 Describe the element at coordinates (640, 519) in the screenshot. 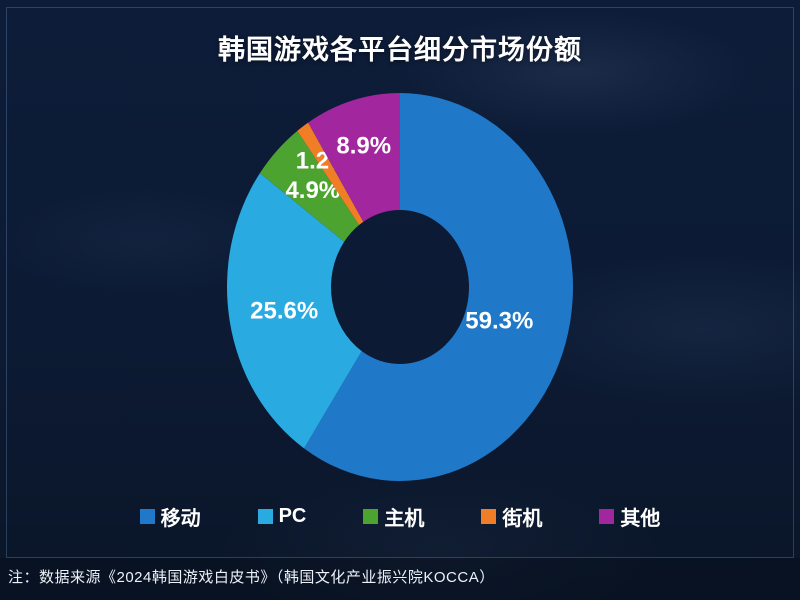

I see `legend-label-other: 其他` at that location.